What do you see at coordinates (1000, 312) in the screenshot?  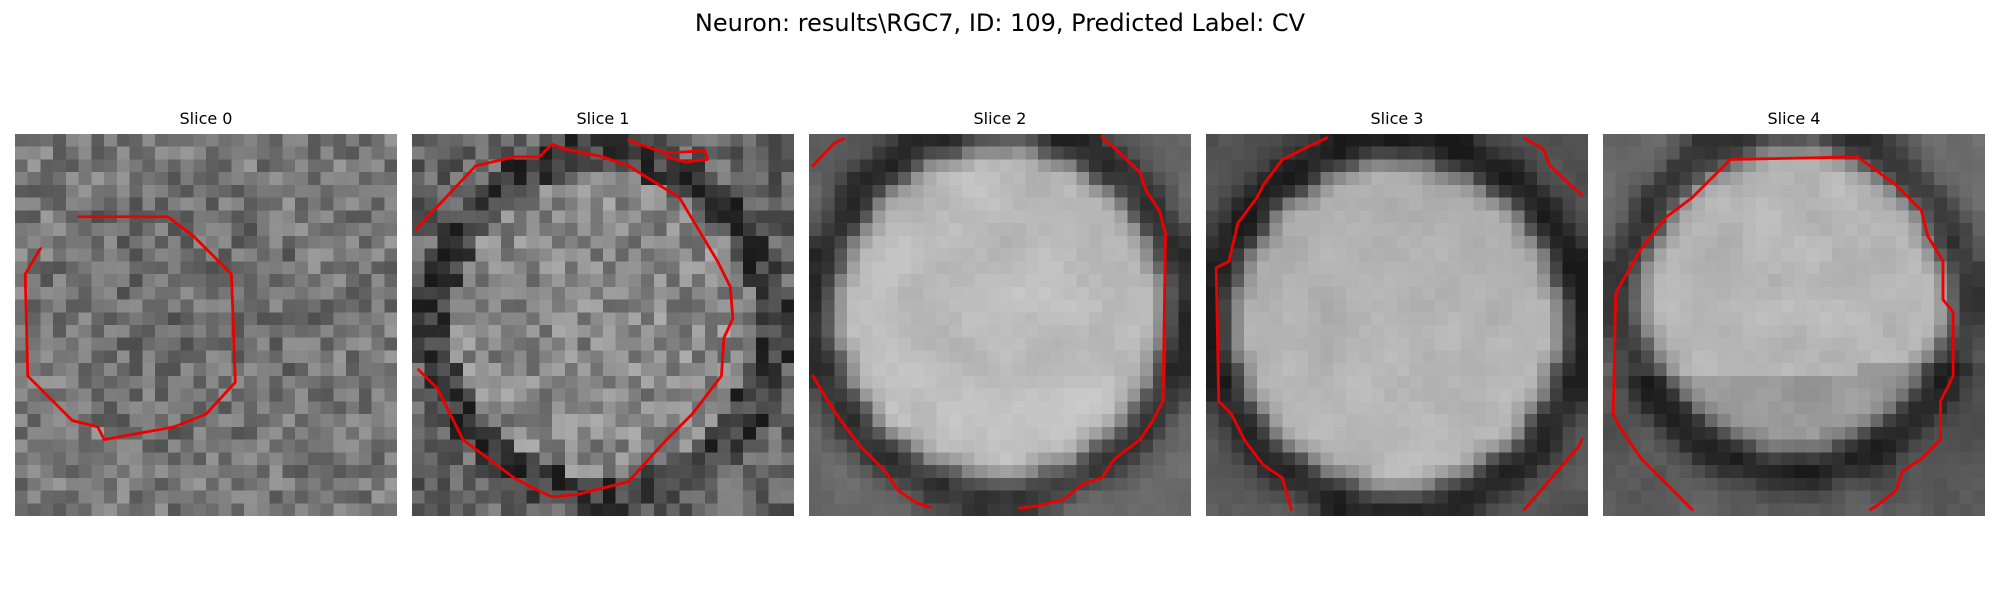 I see `slice-panel-2: Slice 2` at bounding box center [1000, 312].